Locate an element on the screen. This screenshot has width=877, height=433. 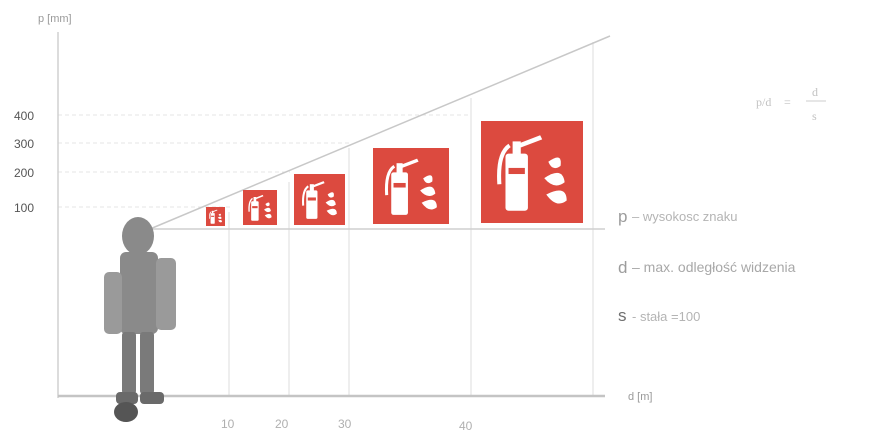
person-silhouette is located at coordinates (140, 319).